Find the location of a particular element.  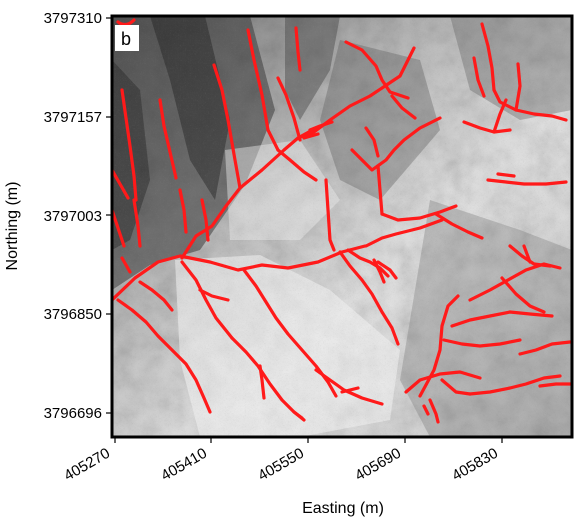

x-tick-label: 405270 is located at coordinates (87, 465).